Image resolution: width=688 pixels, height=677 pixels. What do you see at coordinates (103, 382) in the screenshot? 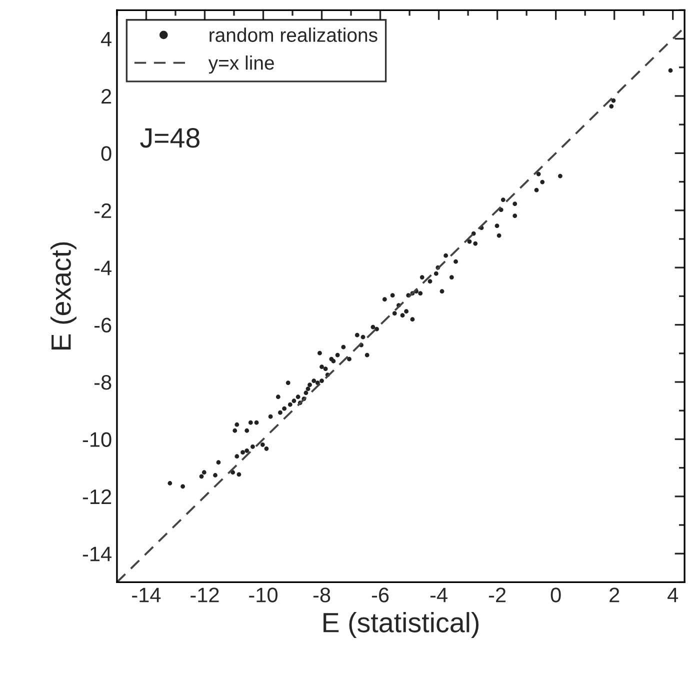
I see `y-tick-label: -8` at bounding box center [103, 382].